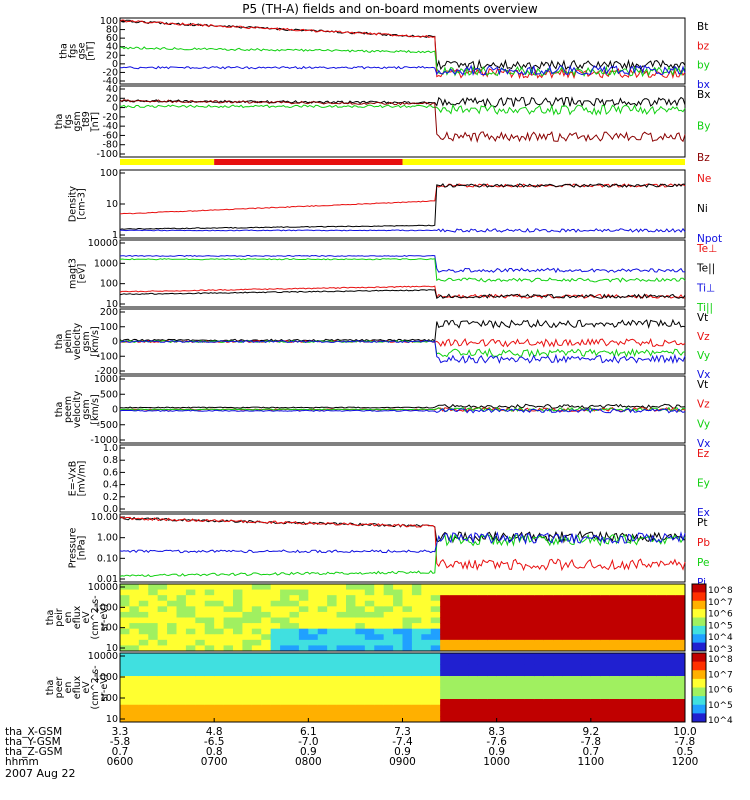 The width and height of the screenshot is (750, 800). I want to click on y-axis-label: tha, so click(50, 618).